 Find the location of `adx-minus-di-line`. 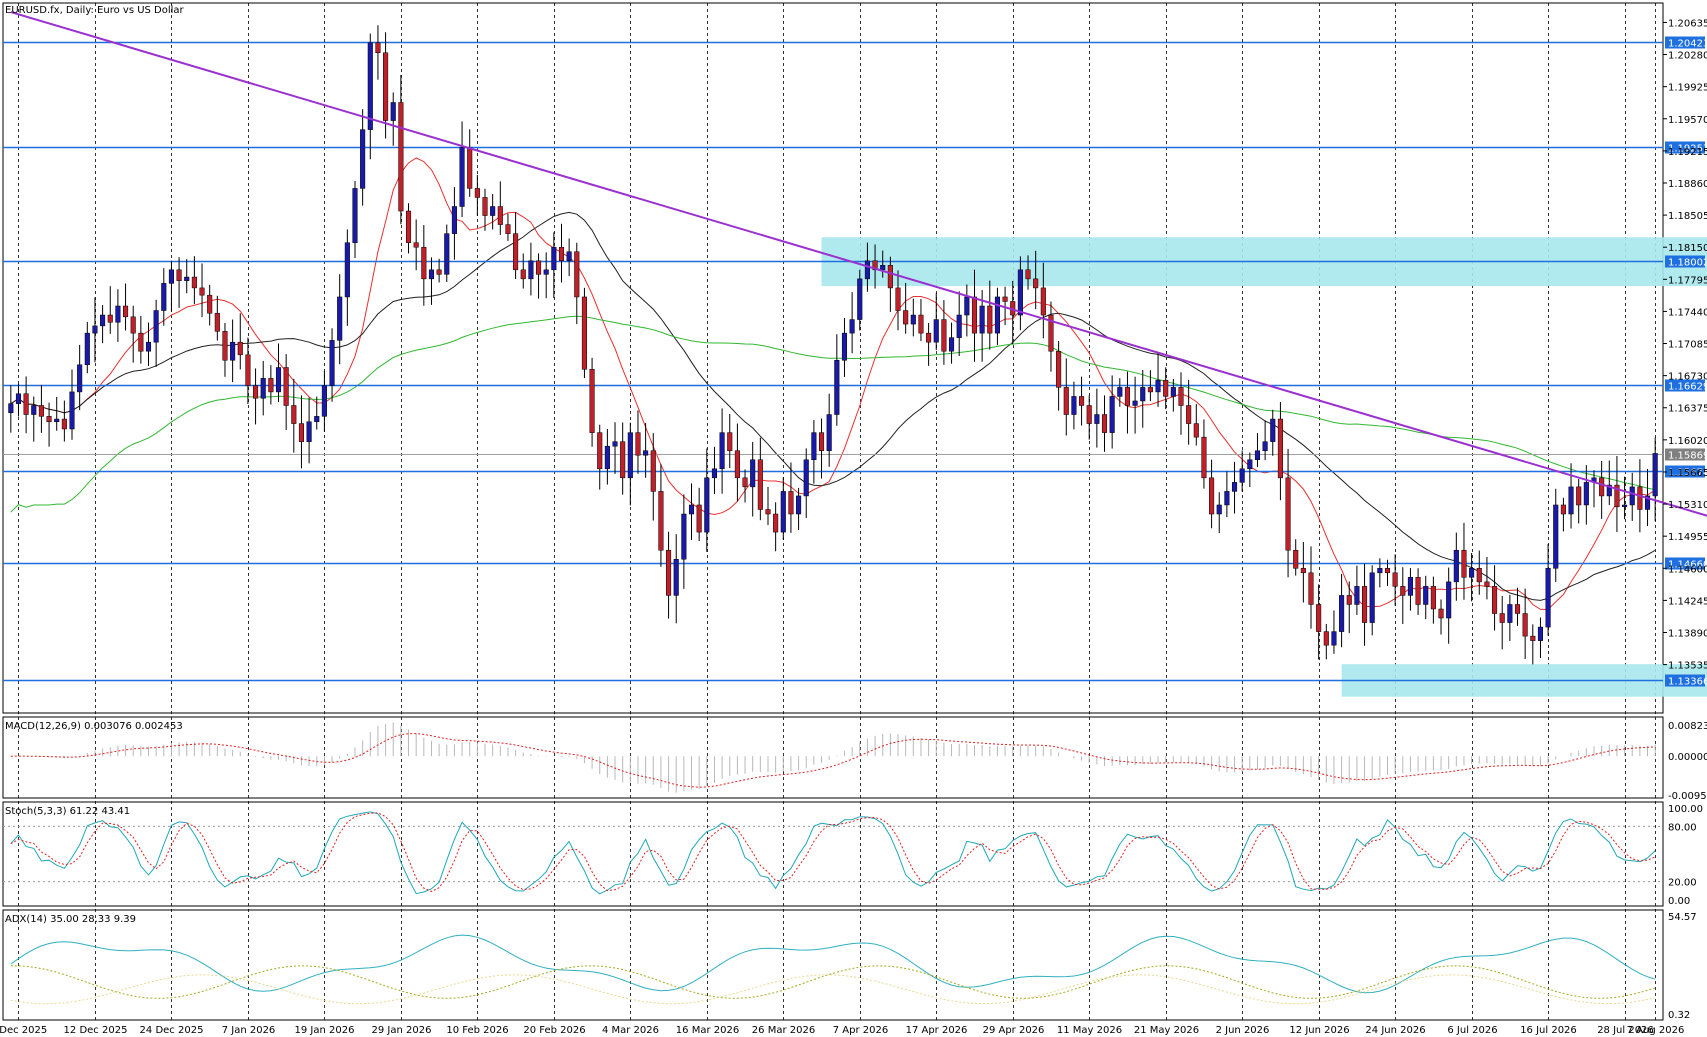

adx-minus-di-line is located at coordinates (833, 989).